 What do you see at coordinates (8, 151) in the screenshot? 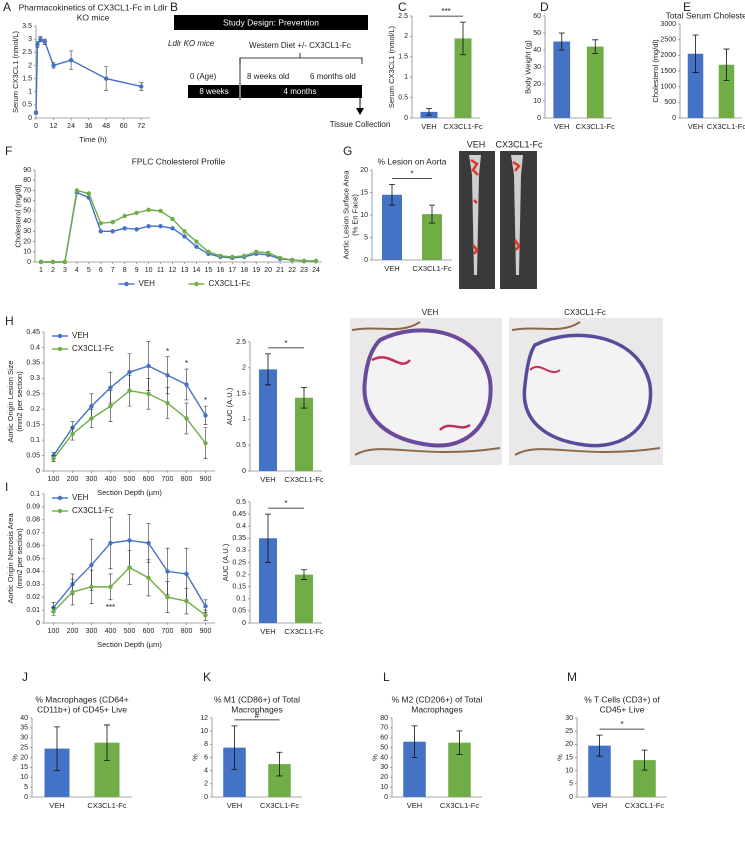
I see `panel-letter: F` at bounding box center [8, 151].